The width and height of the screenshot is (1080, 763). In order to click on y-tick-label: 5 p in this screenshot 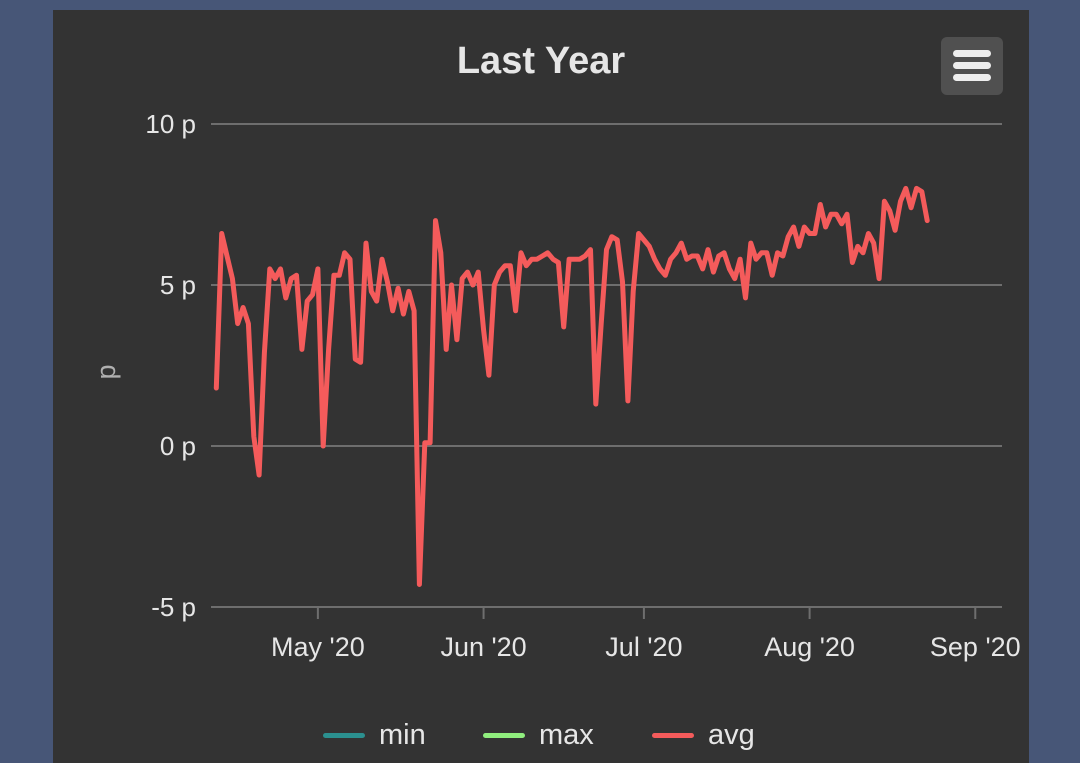, I will do `click(178, 285)`.